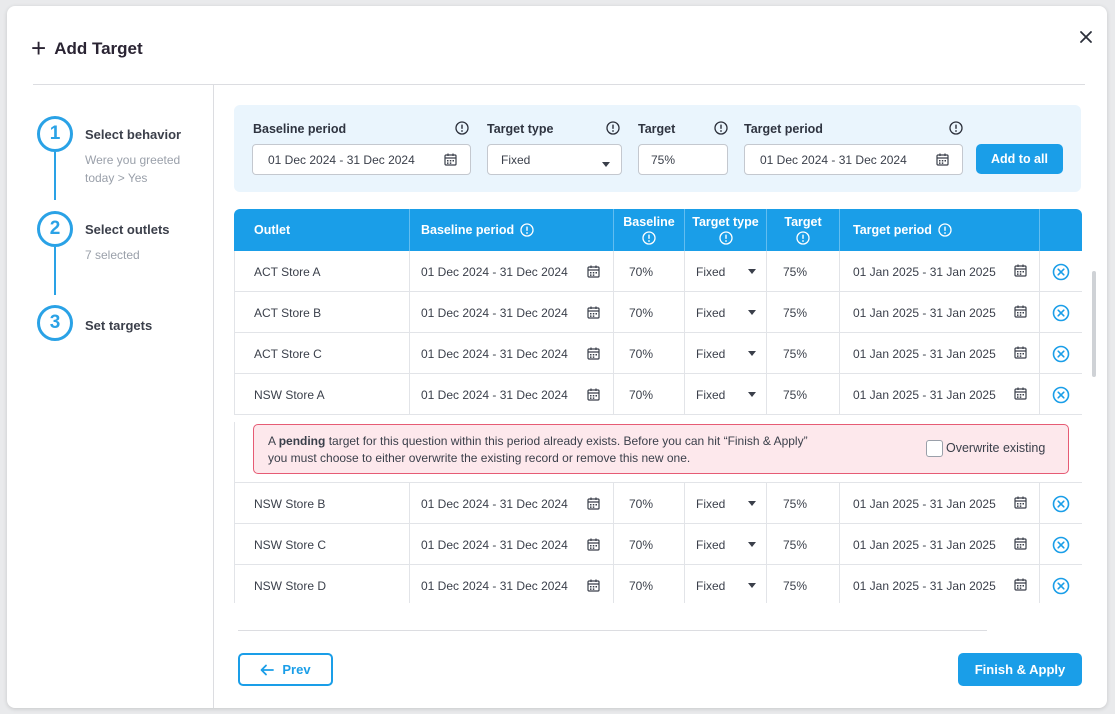 The width and height of the screenshot is (1115, 714). What do you see at coordinates (112, 255) in the screenshot?
I see `step-2-sub: 7 selected` at bounding box center [112, 255].